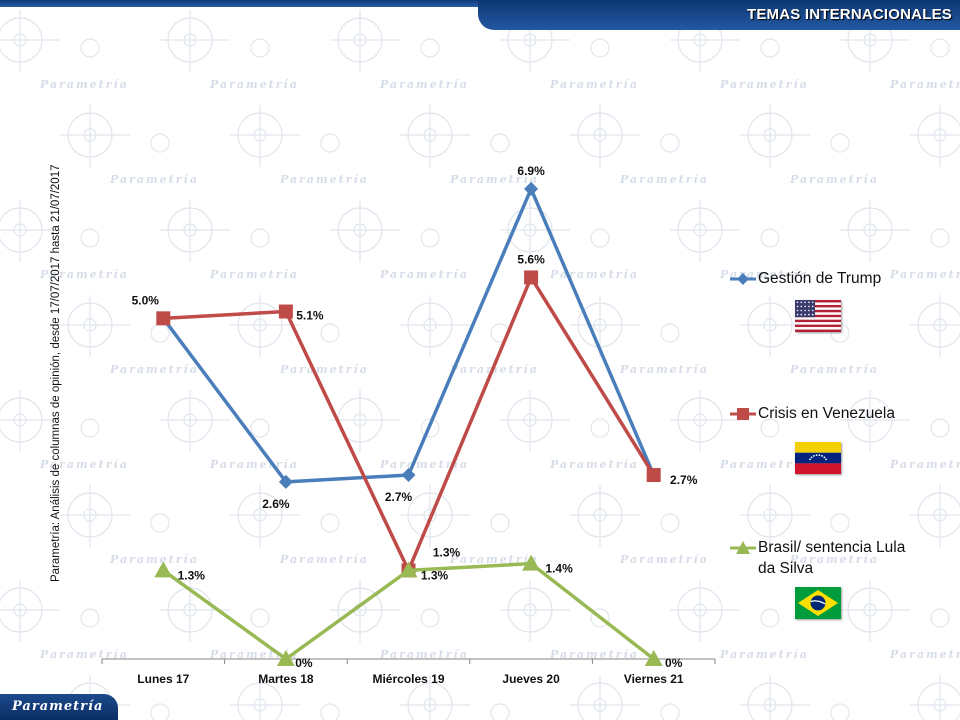 Image resolution: width=960 pixels, height=720 pixels. What do you see at coordinates (276, 504) in the screenshot?
I see `data-label: 2.6%` at bounding box center [276, 504].